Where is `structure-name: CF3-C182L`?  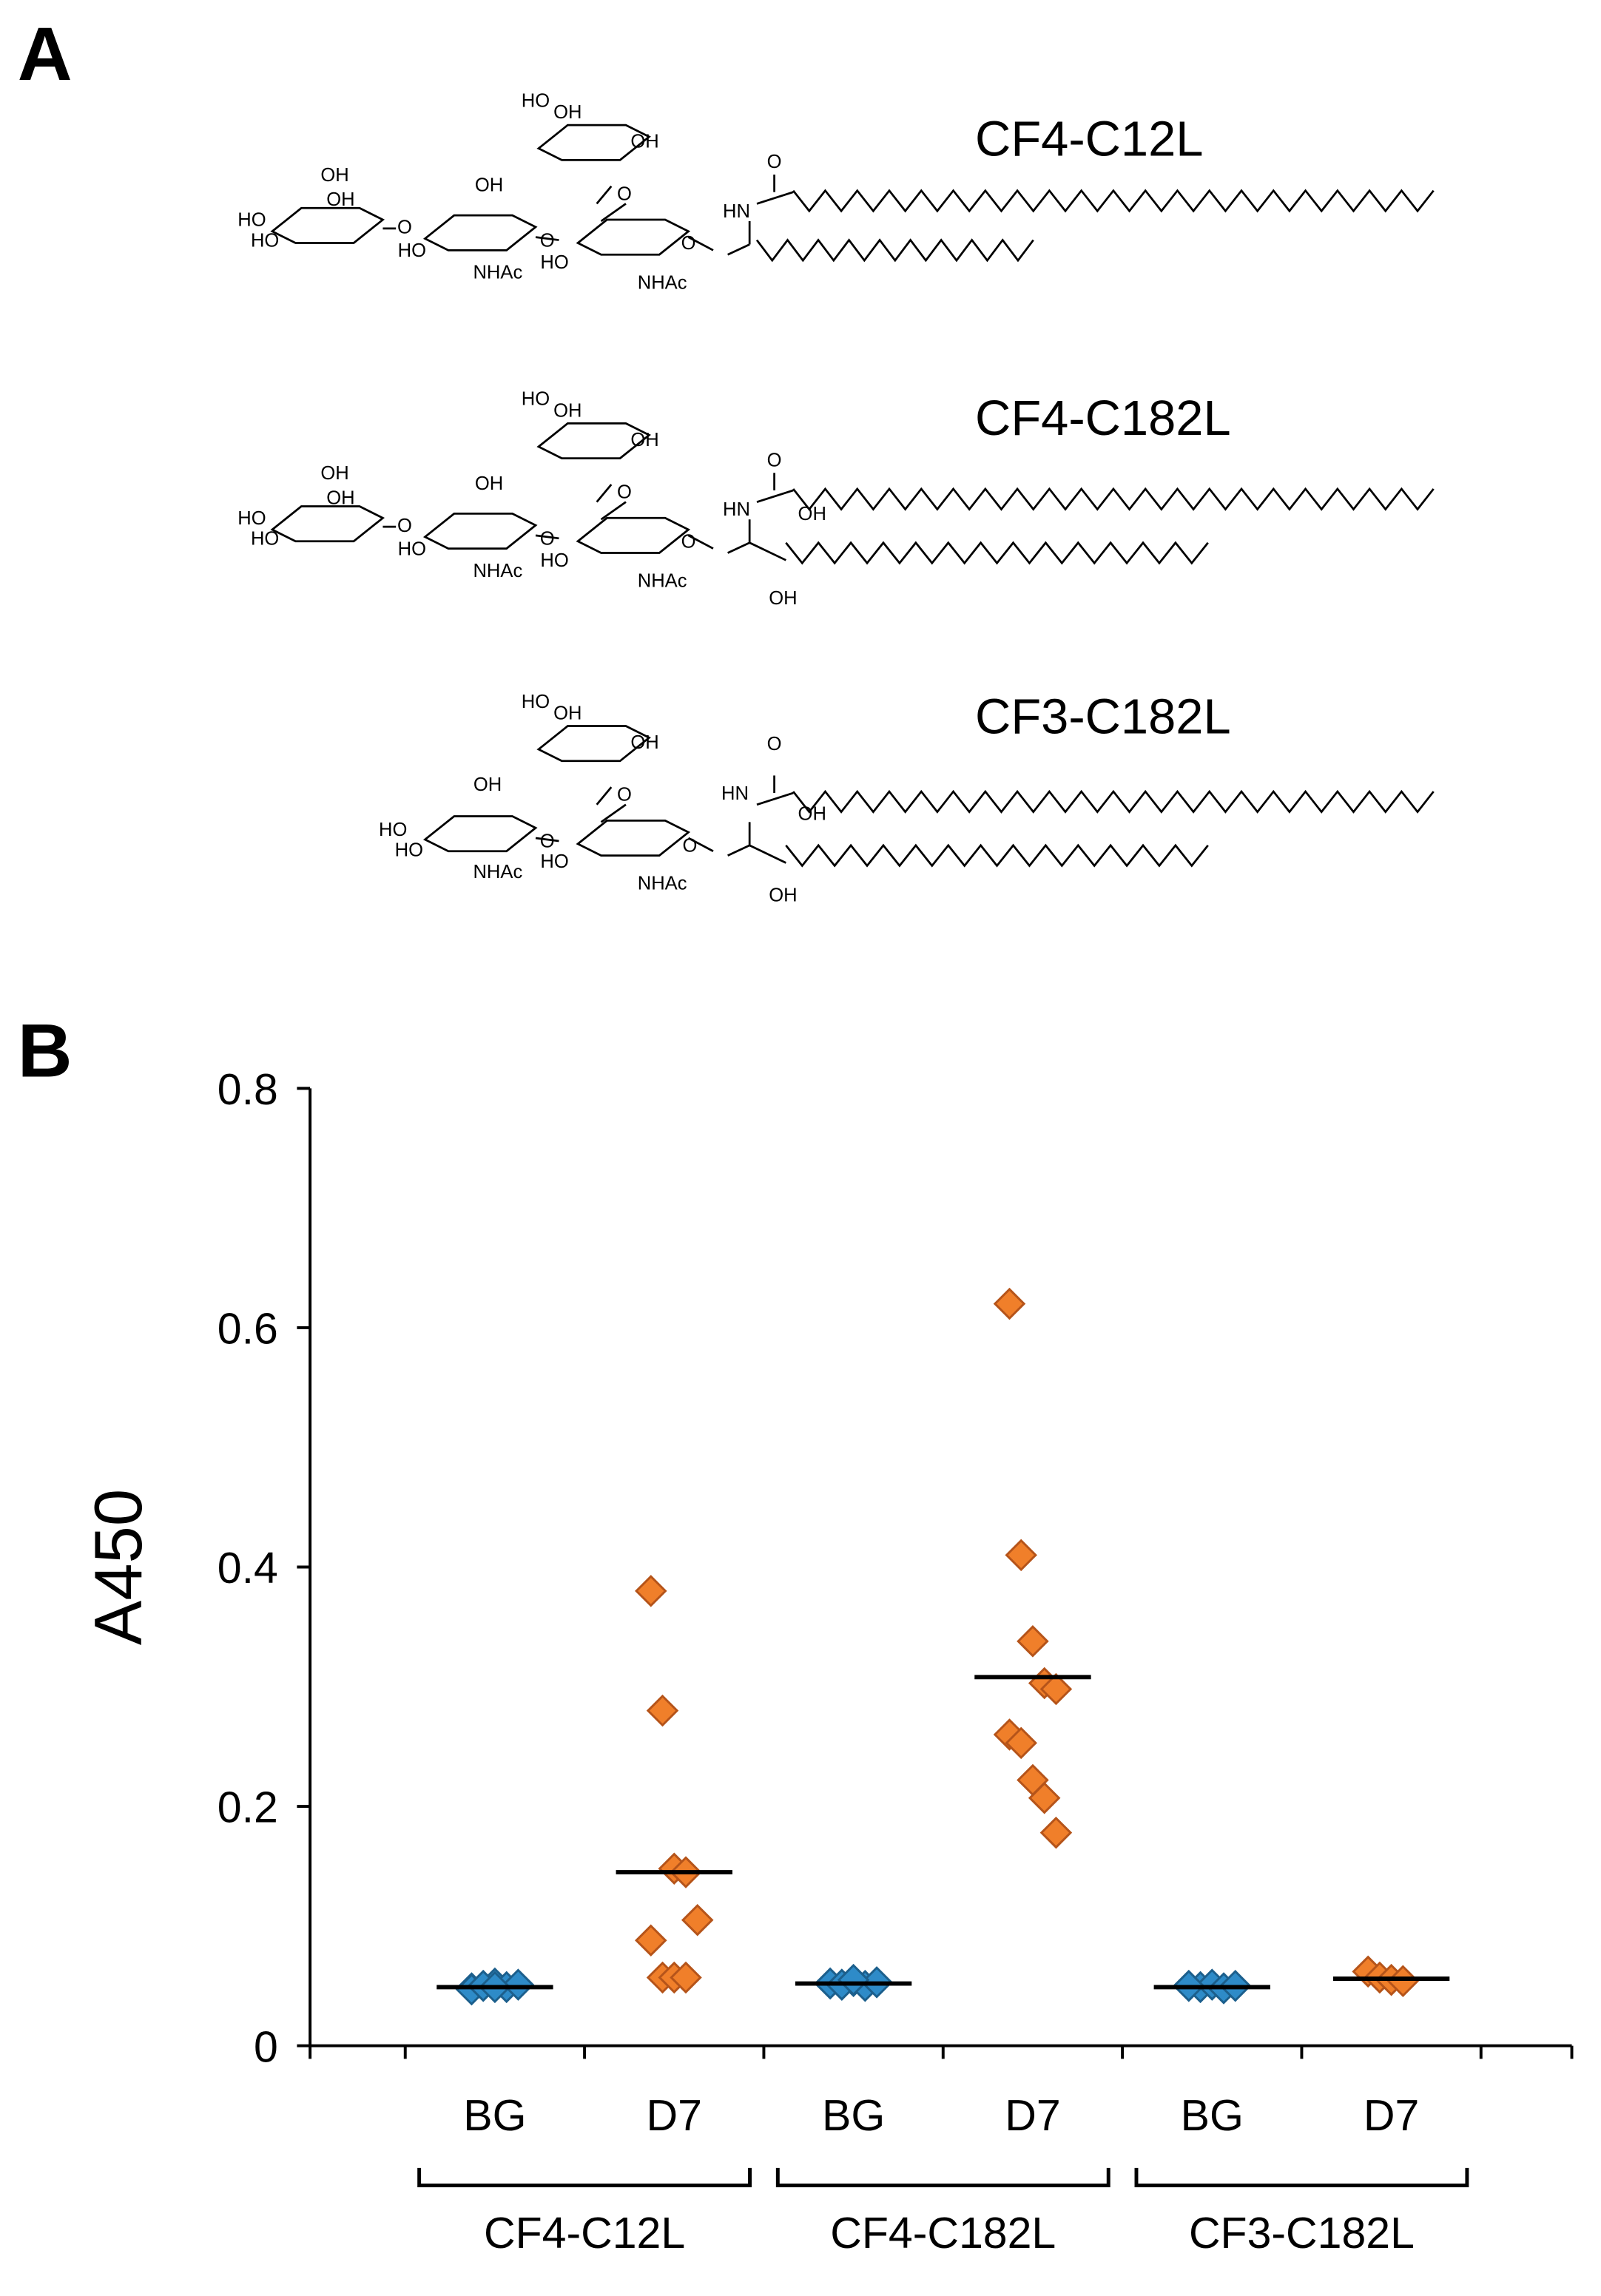
structure-name: CF3-C182L is located at coordinates (1103, 717).